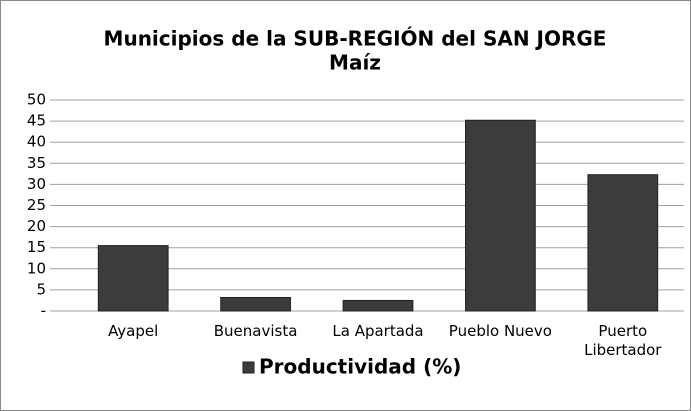  Describe the element at coordinates (36, 163) in the screenshot. I see `y-tick-label: 35` at that location.